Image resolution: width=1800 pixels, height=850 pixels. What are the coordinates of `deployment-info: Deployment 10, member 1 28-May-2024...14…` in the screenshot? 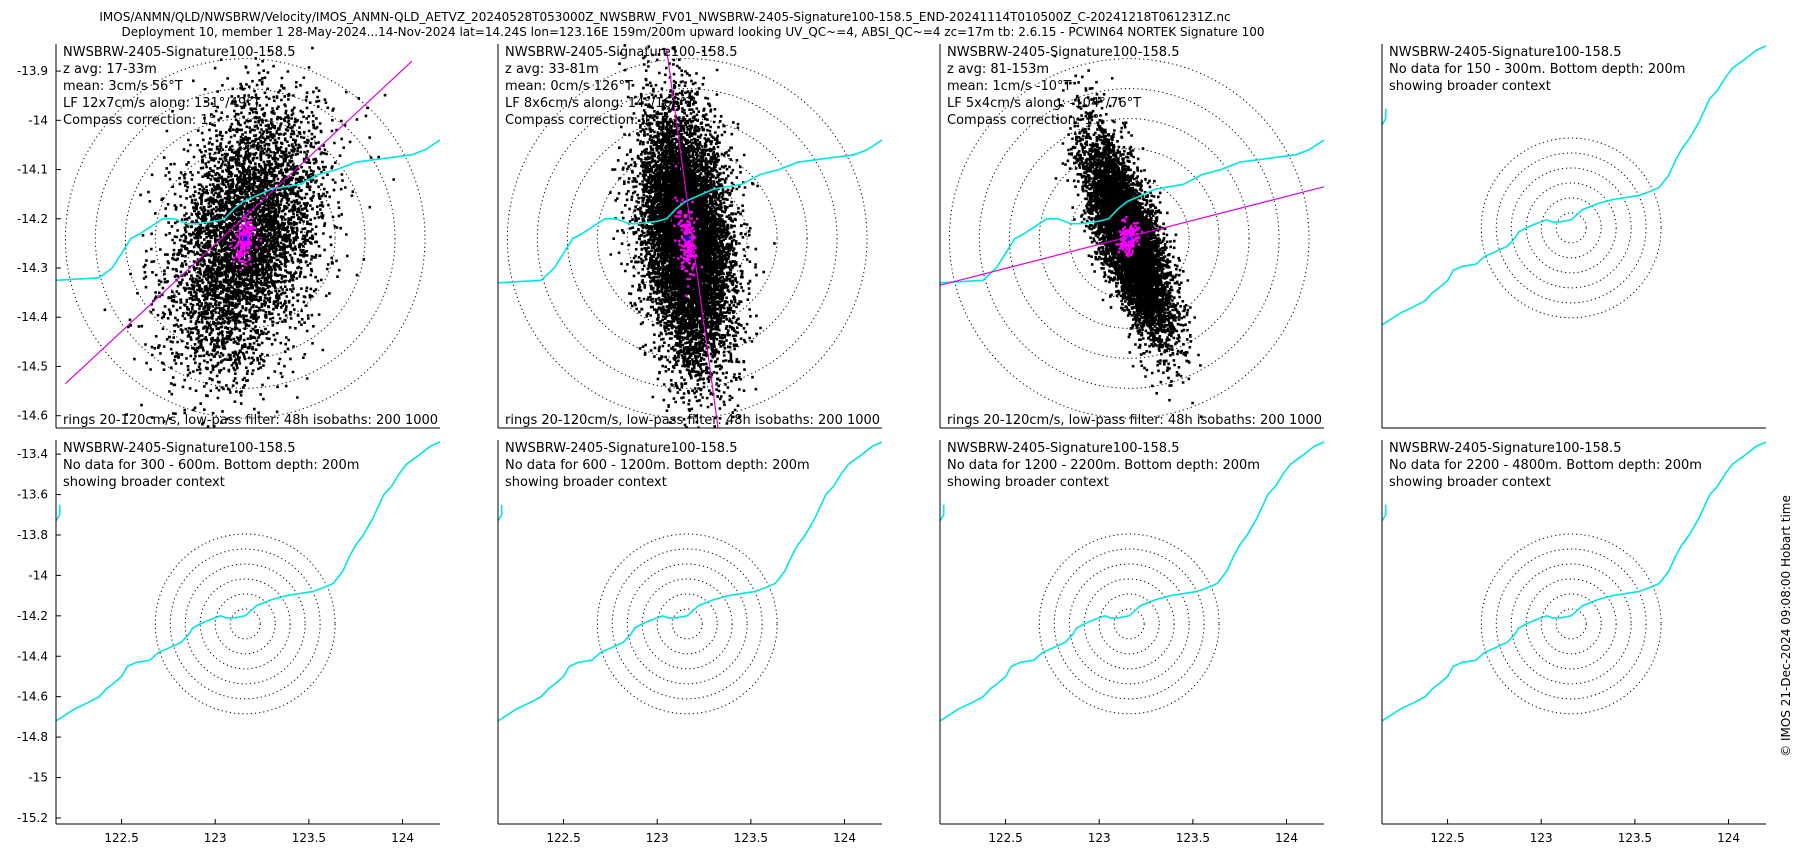 It's located at (692, 32).